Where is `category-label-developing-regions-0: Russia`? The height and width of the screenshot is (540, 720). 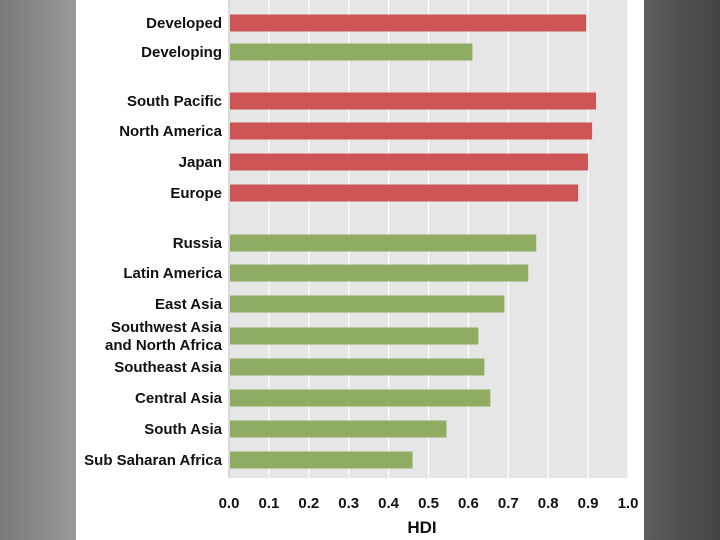 category-label-developing-regions-0: Russia is located at coordinates (198, 243).